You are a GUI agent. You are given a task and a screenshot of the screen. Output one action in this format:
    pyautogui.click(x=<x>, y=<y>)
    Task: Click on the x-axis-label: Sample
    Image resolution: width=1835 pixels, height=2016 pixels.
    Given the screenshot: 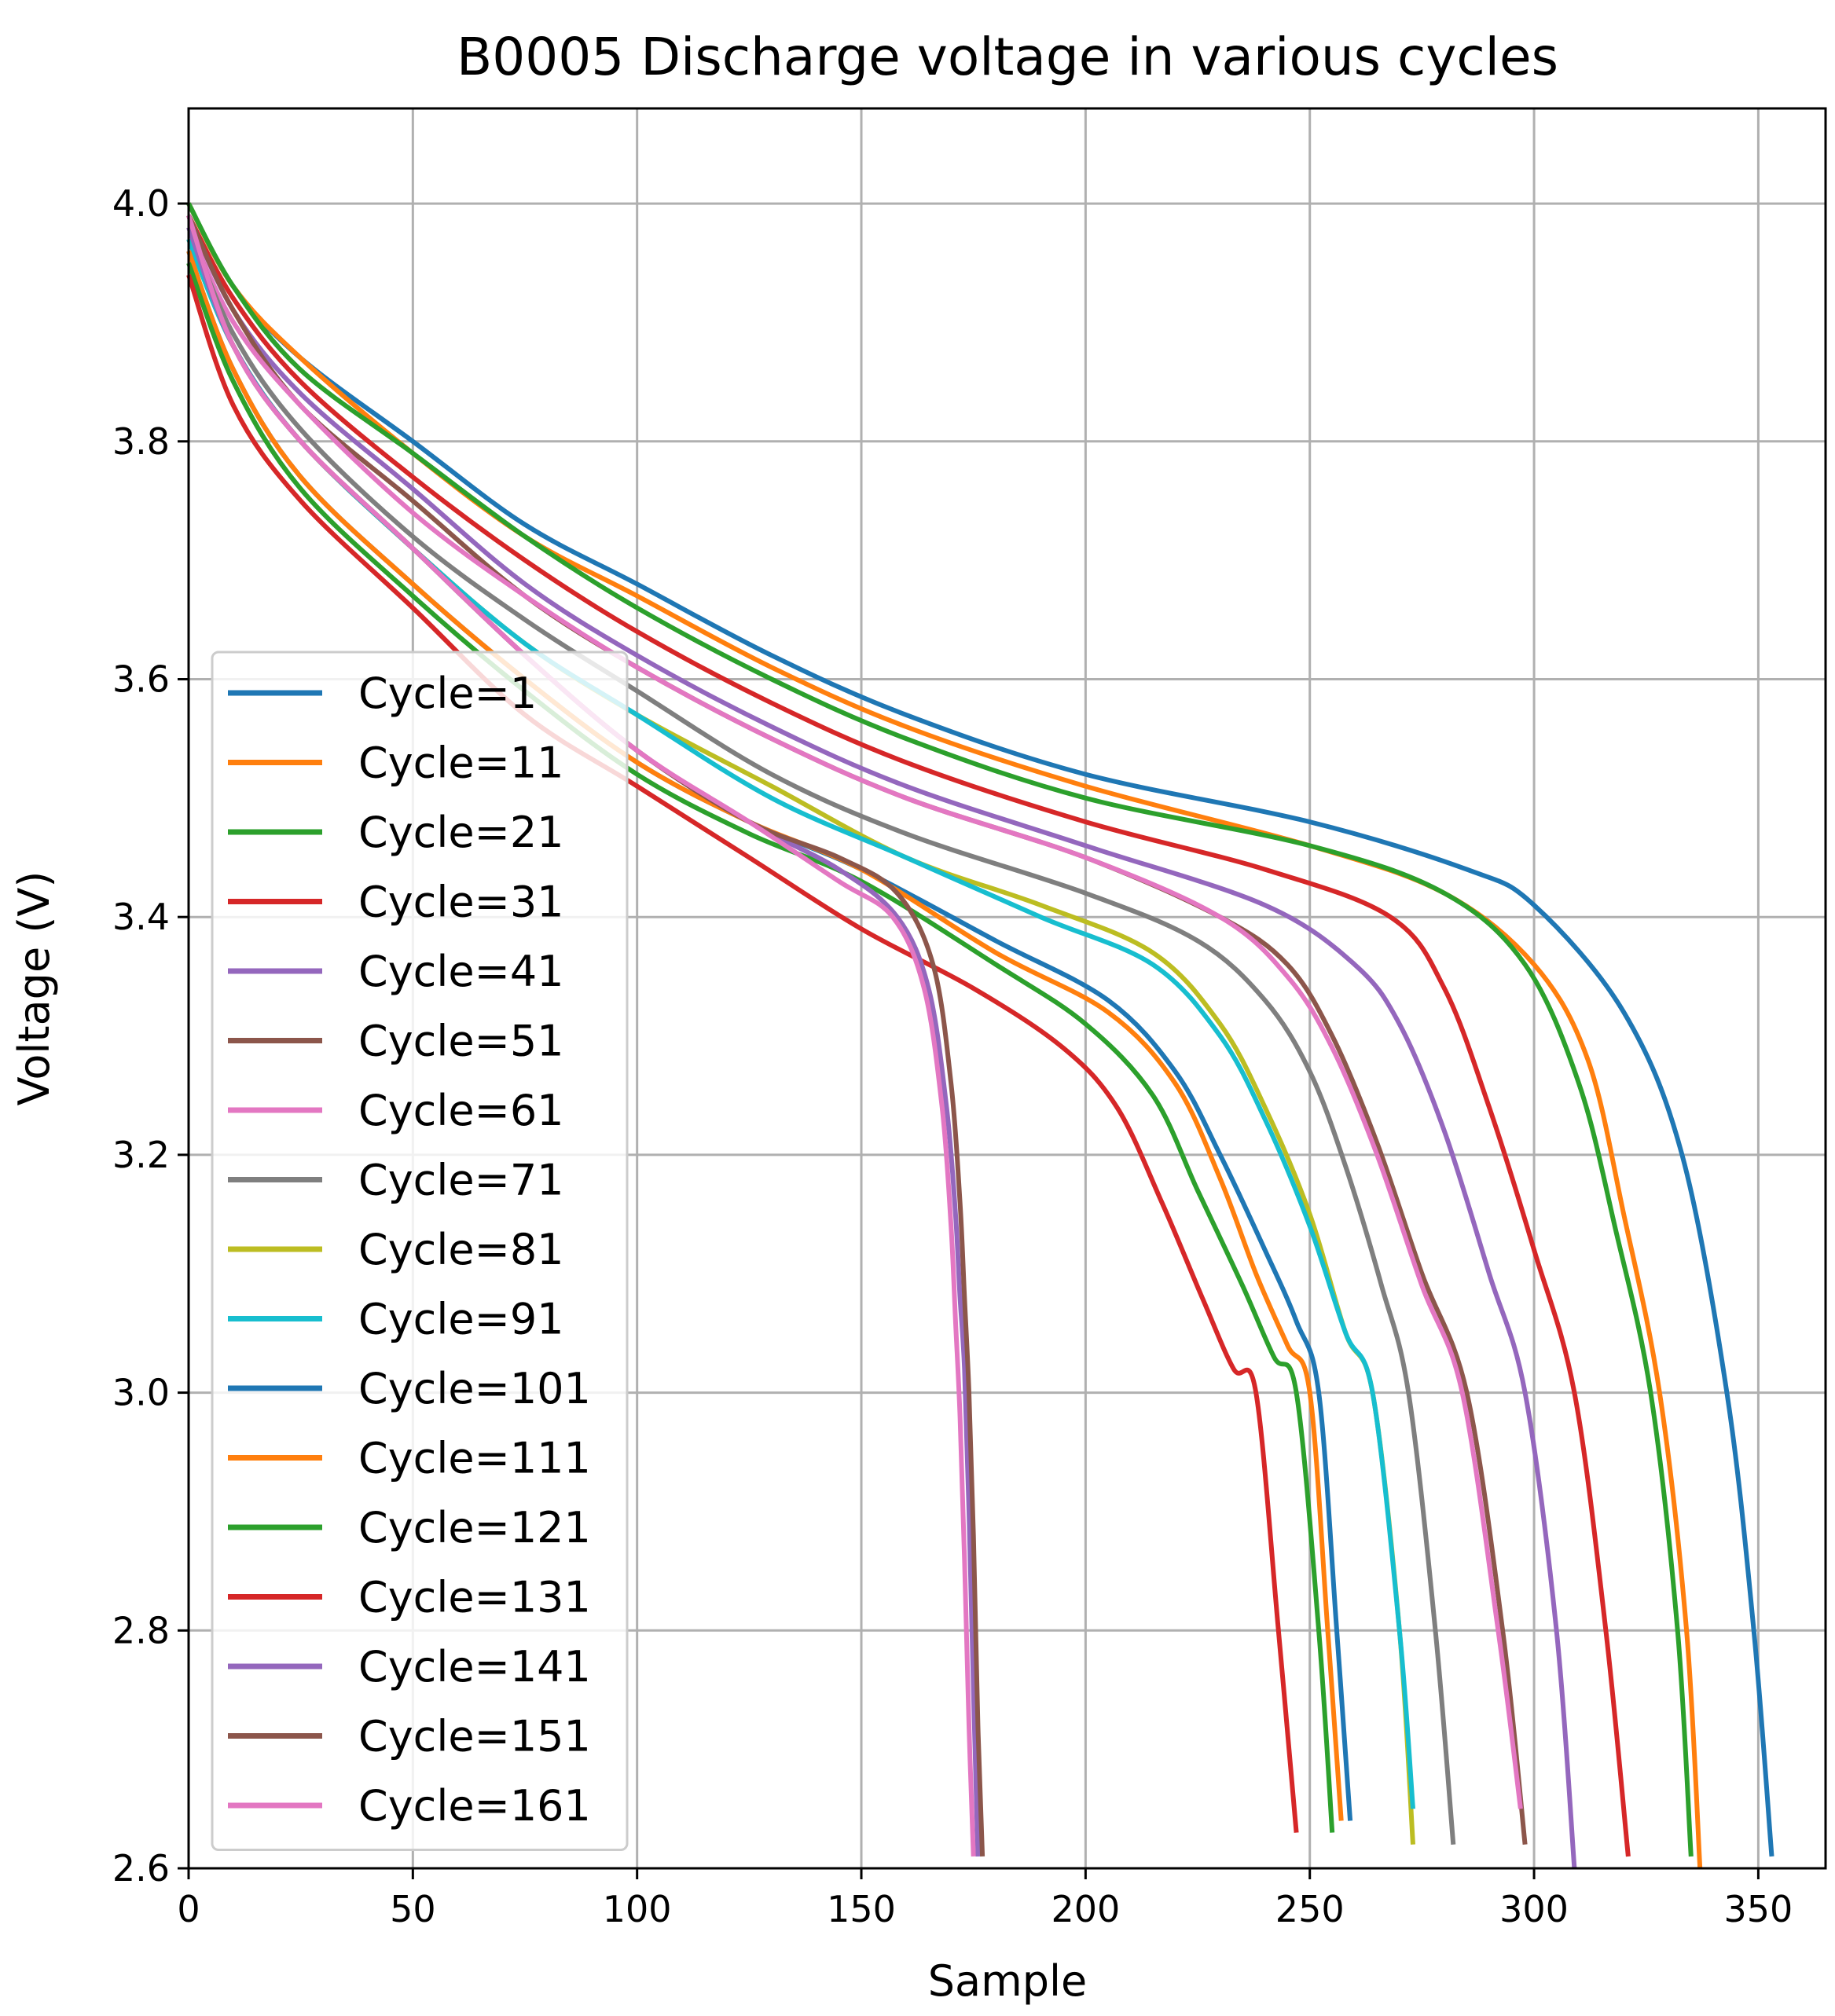 What is the action you would take?
    pyautogui.click(x=1008, y=1981)
    